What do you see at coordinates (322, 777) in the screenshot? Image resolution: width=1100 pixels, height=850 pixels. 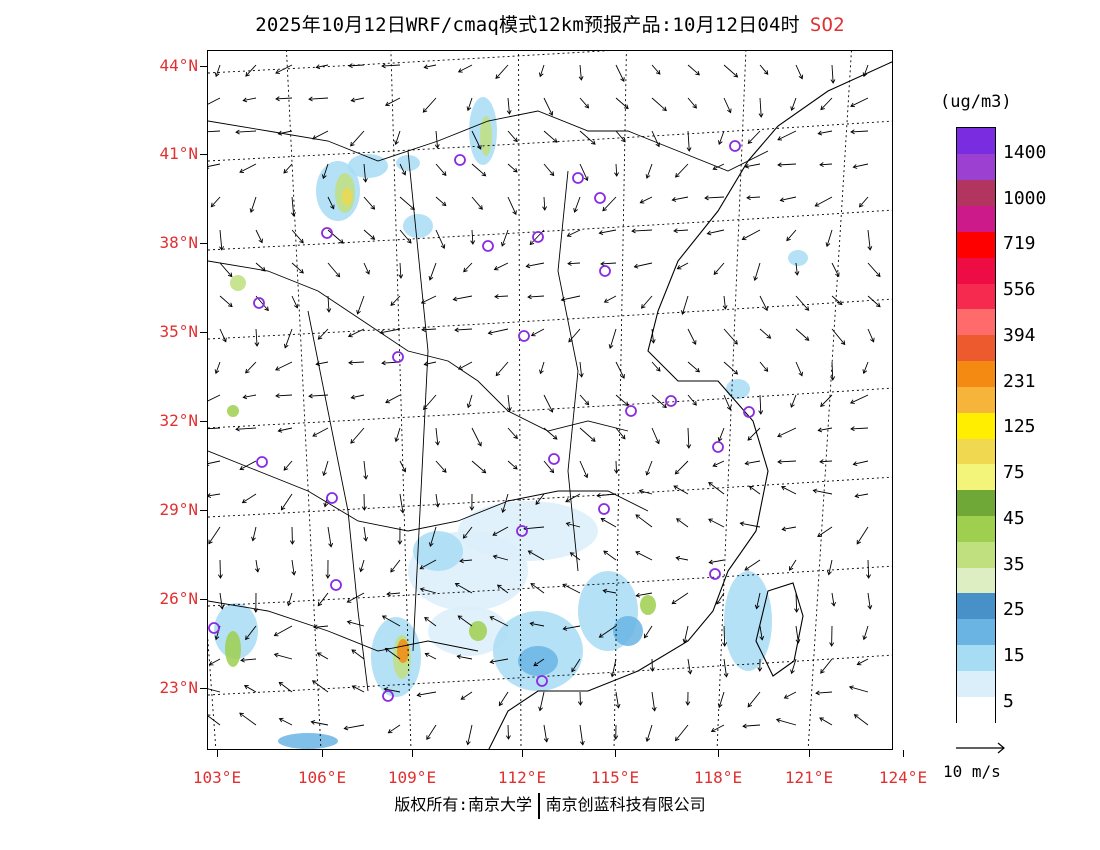 I see `lon-label-1: 106°E` at bounding box center [322, 777].